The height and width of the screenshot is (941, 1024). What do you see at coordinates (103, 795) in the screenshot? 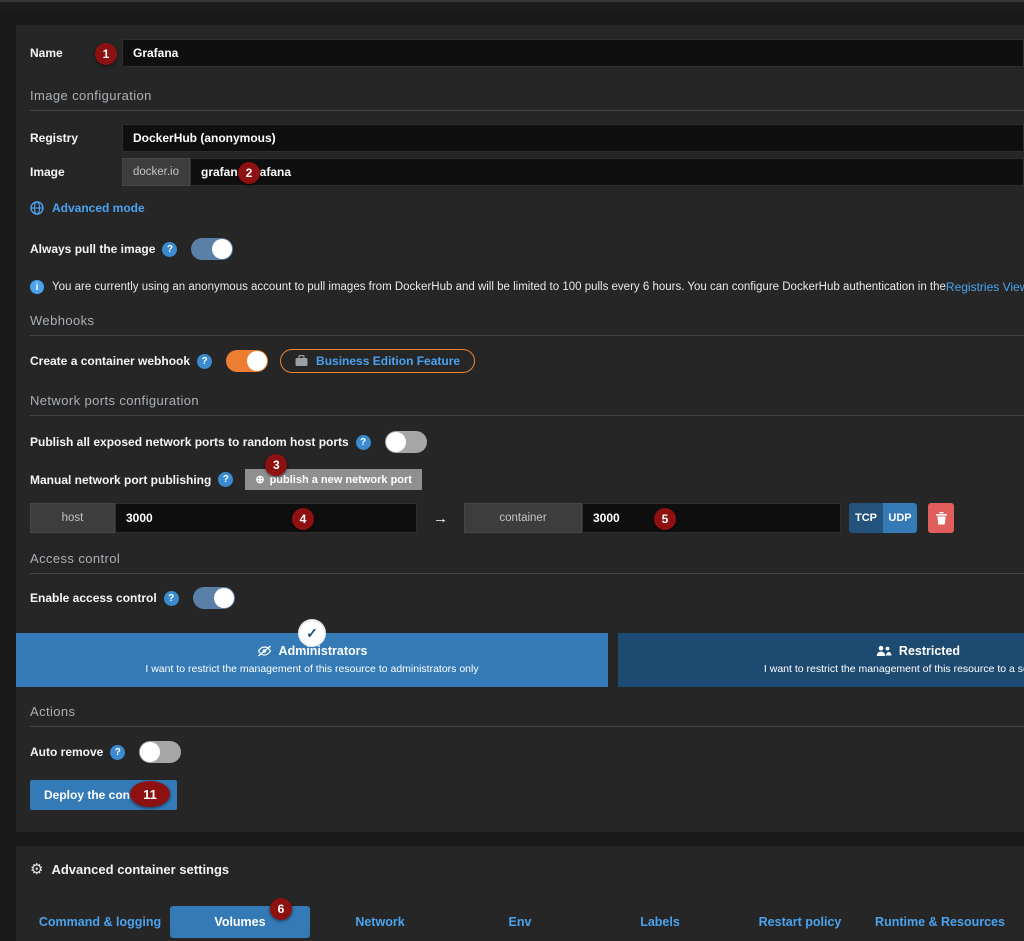
I see `deploy-button: Deploy the container 11` at bounding box center [103, 795].